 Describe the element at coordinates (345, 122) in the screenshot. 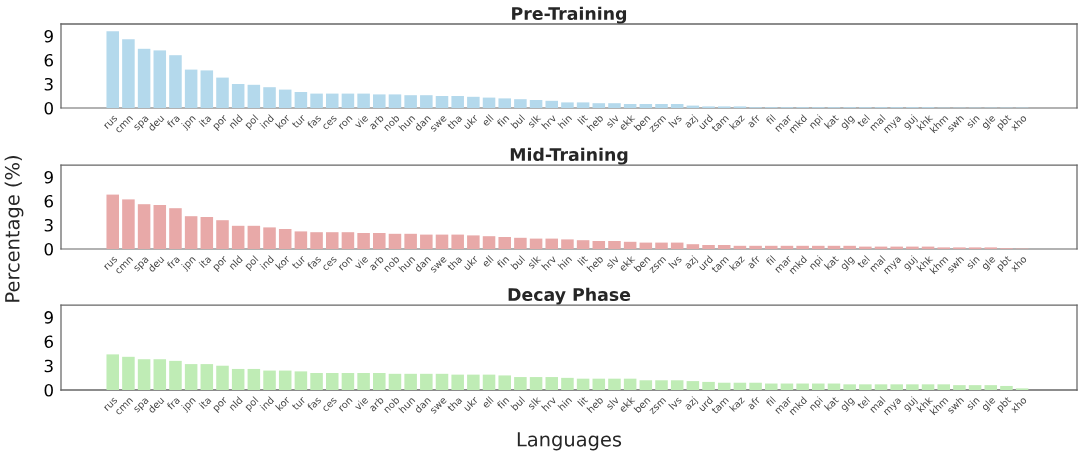

I see `x-tick-label: ron` at that location.